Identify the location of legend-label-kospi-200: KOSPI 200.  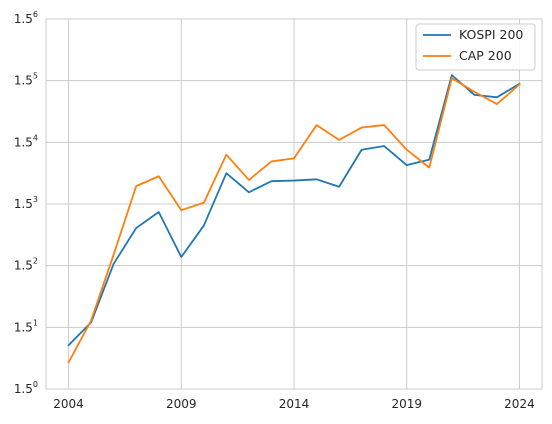
(491, 34).